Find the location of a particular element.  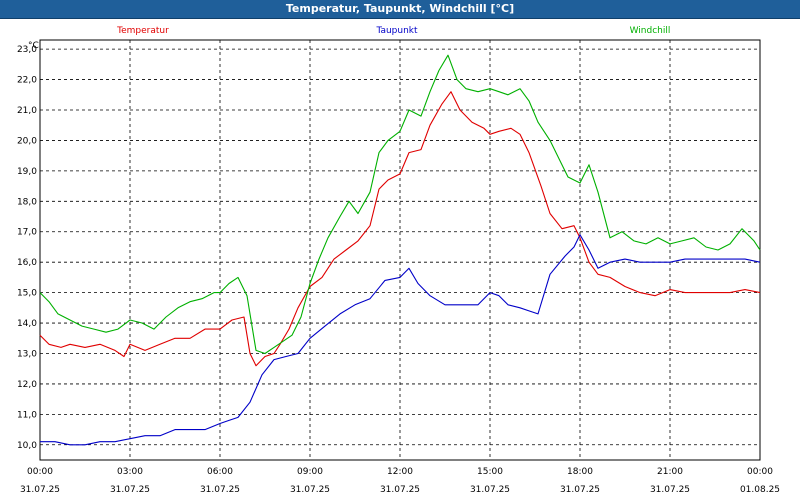

y-tick-label: 11,0 is located at coordinates (27, 415).